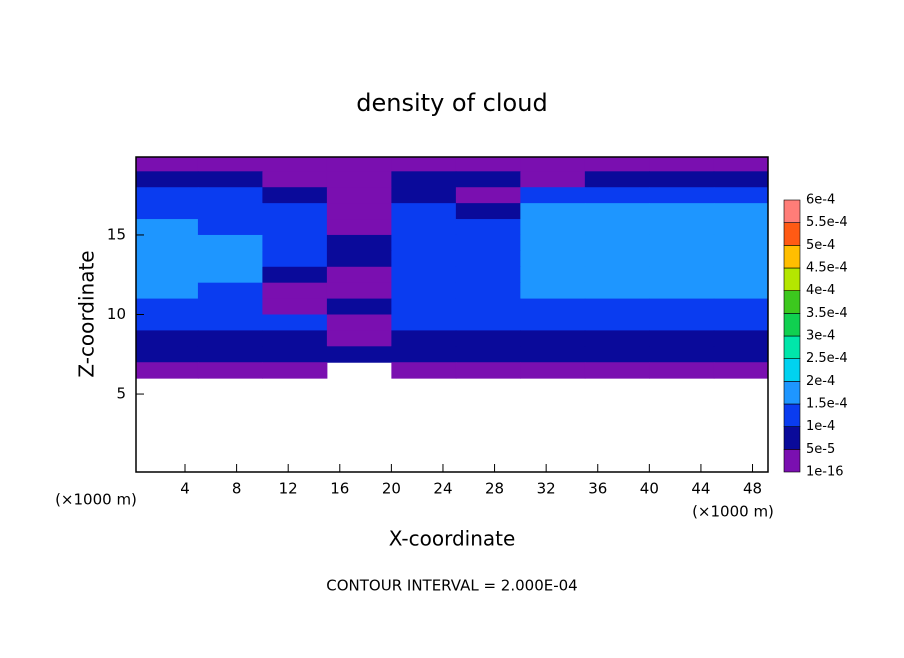 The image size is (904, 658). I want to click on y-tick-label: 5, so click(121, 394).